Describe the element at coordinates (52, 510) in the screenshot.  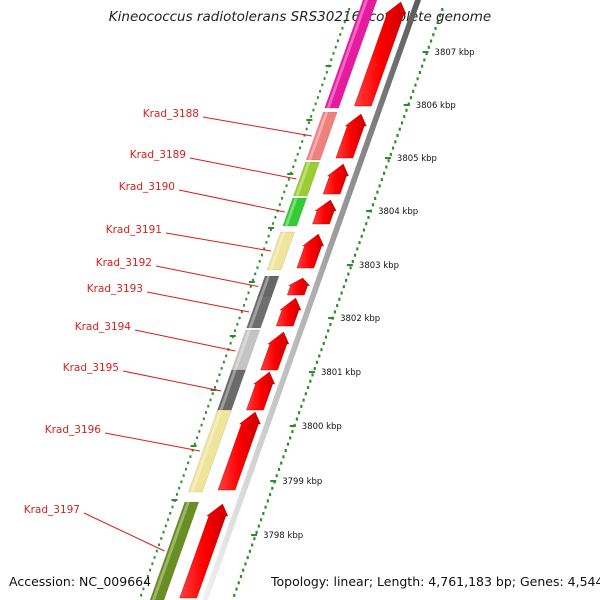
I see `gene-label: Krad_3197` at that location.